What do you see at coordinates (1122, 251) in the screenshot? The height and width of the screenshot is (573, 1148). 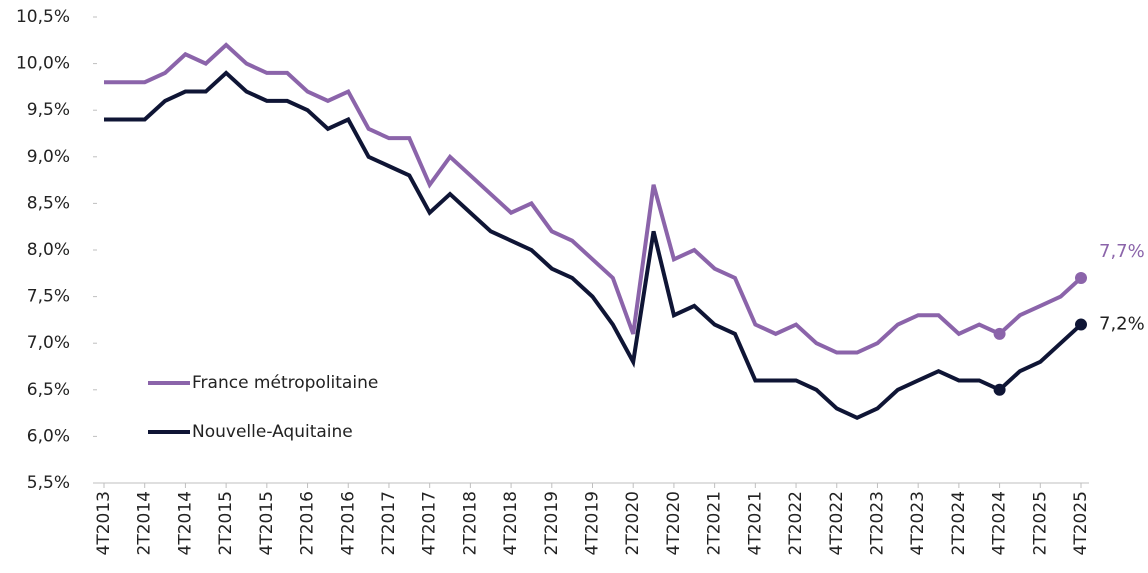 I see `value-label: 7,7%` at bounding box center [1122, 251].